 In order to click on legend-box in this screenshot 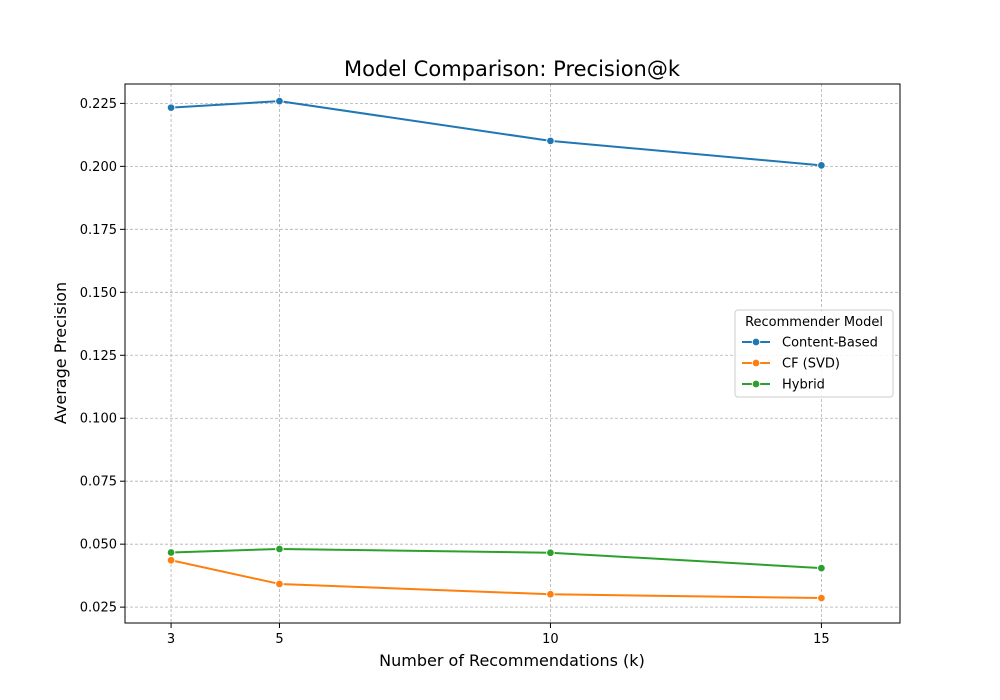, I will do `click(814, 353)`.